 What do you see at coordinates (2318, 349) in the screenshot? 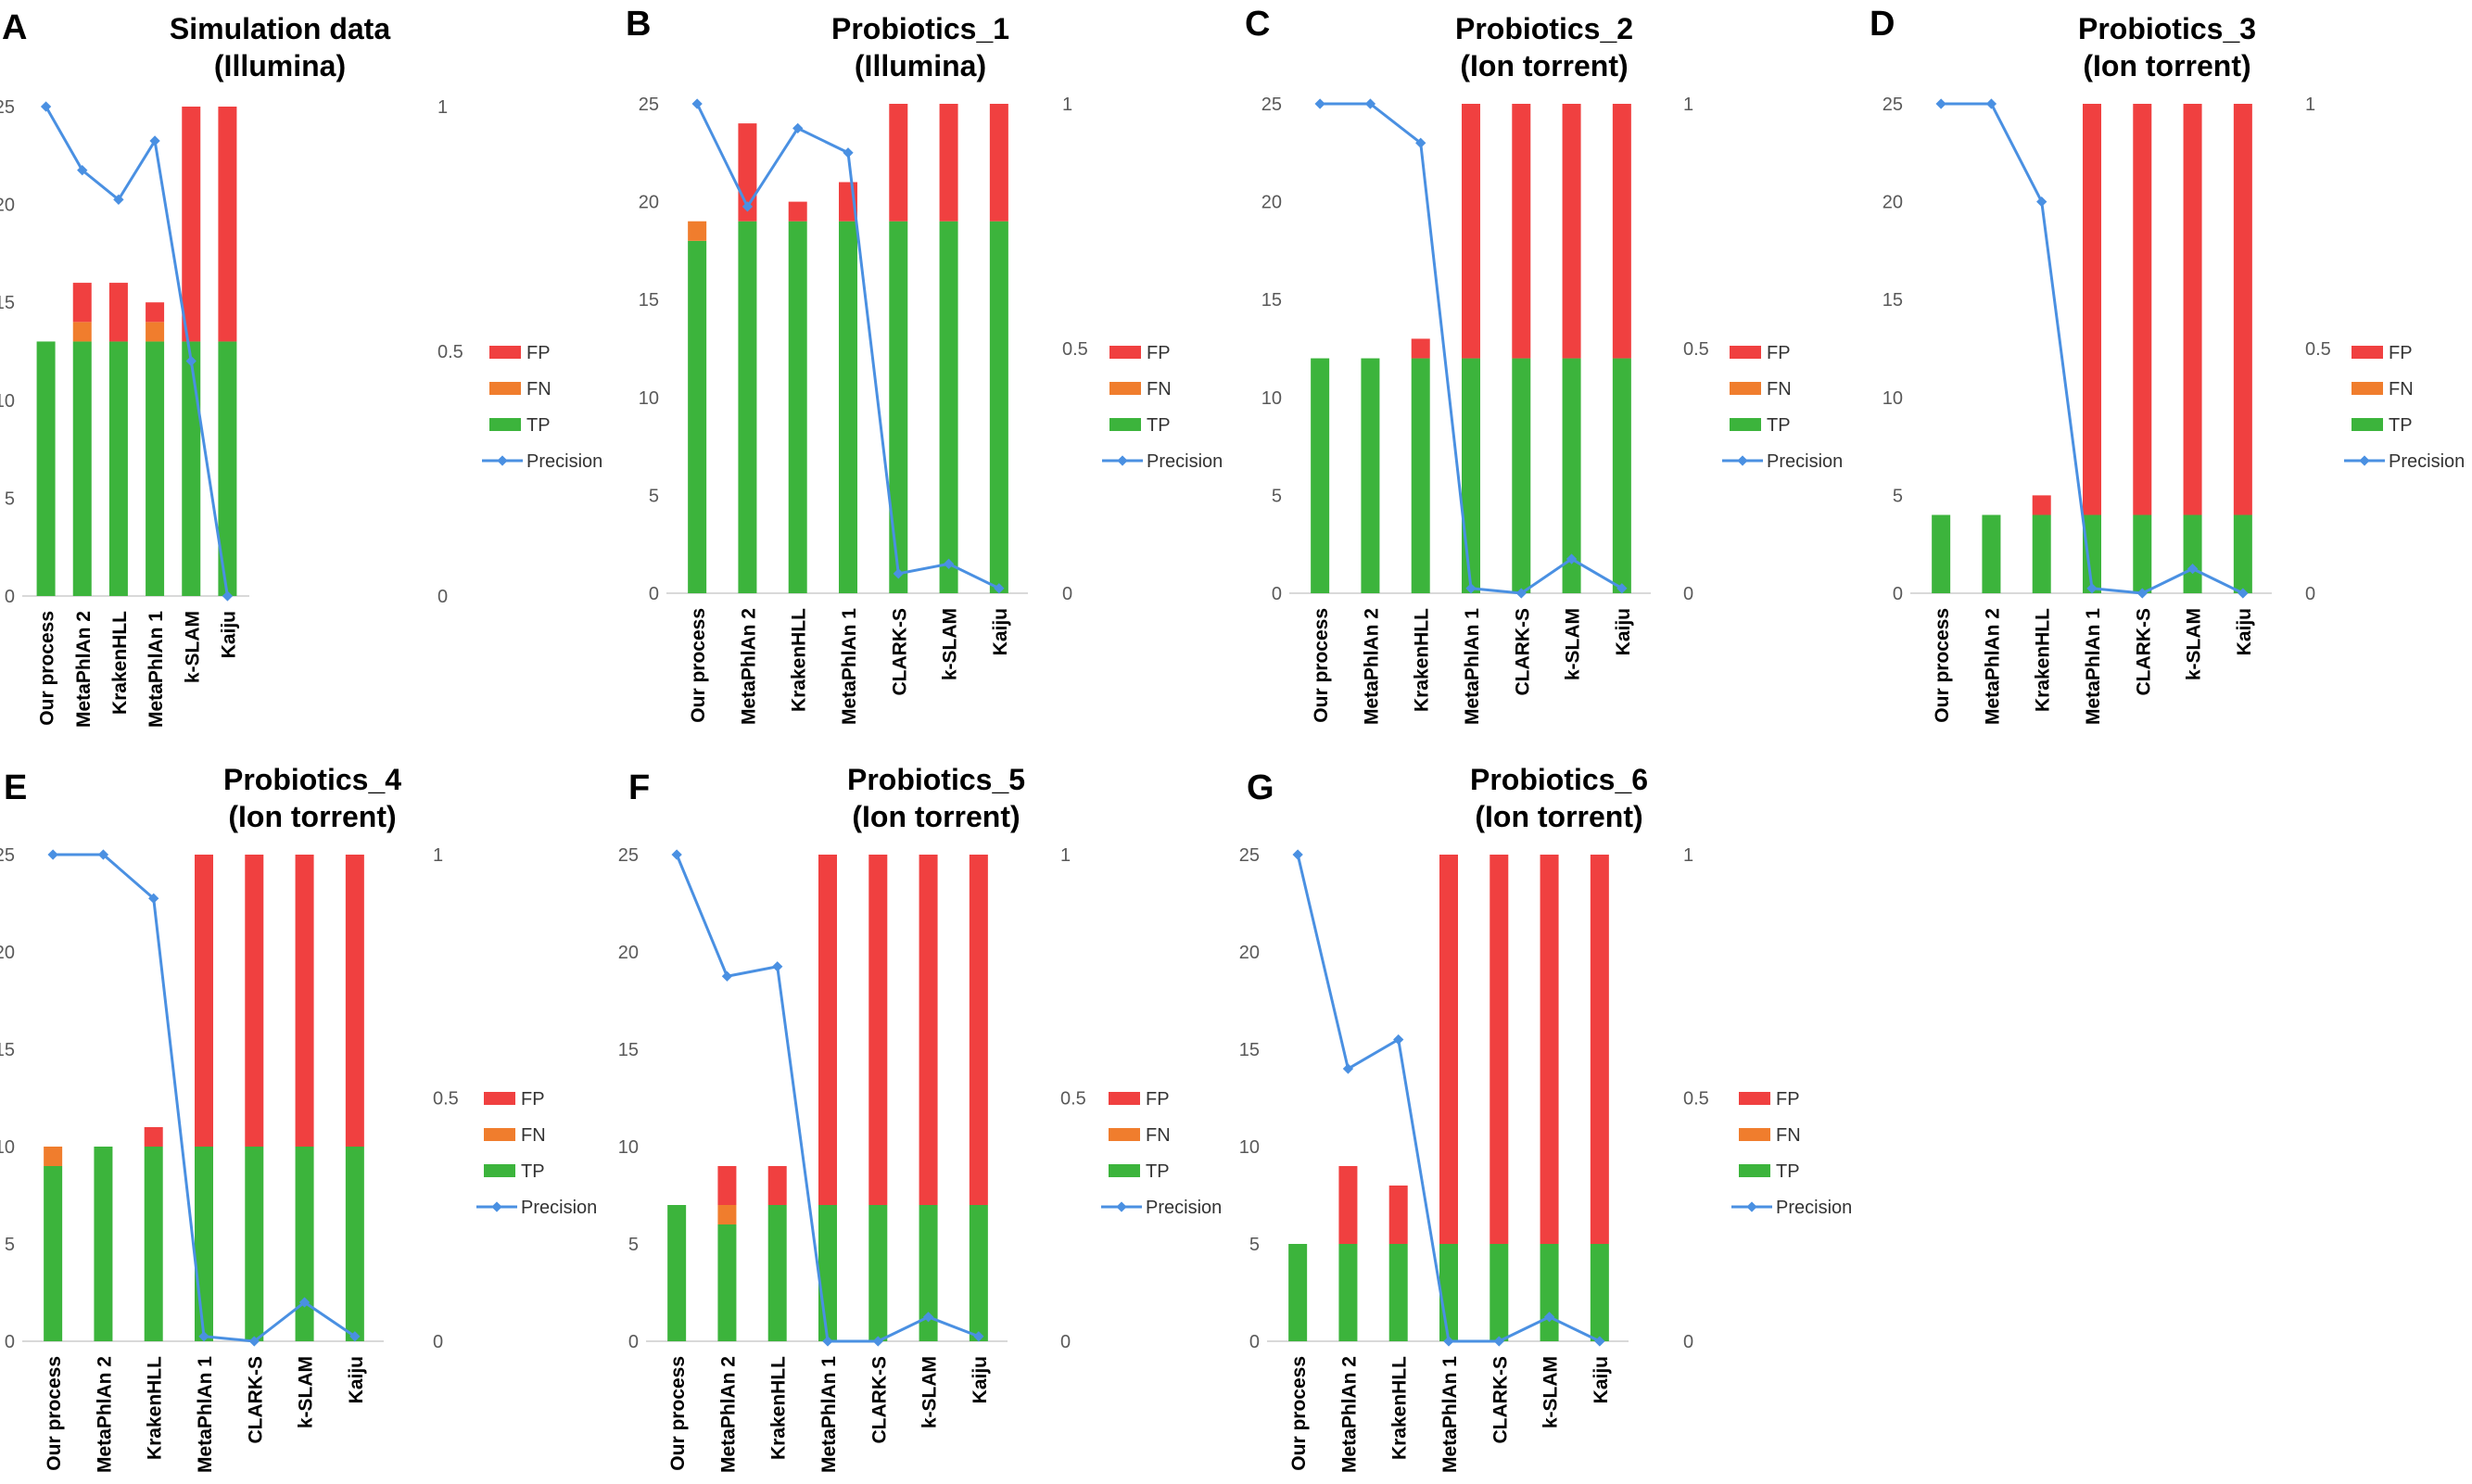
I see `right-tick-label: 0.5` at bounding box center [2318, 349].